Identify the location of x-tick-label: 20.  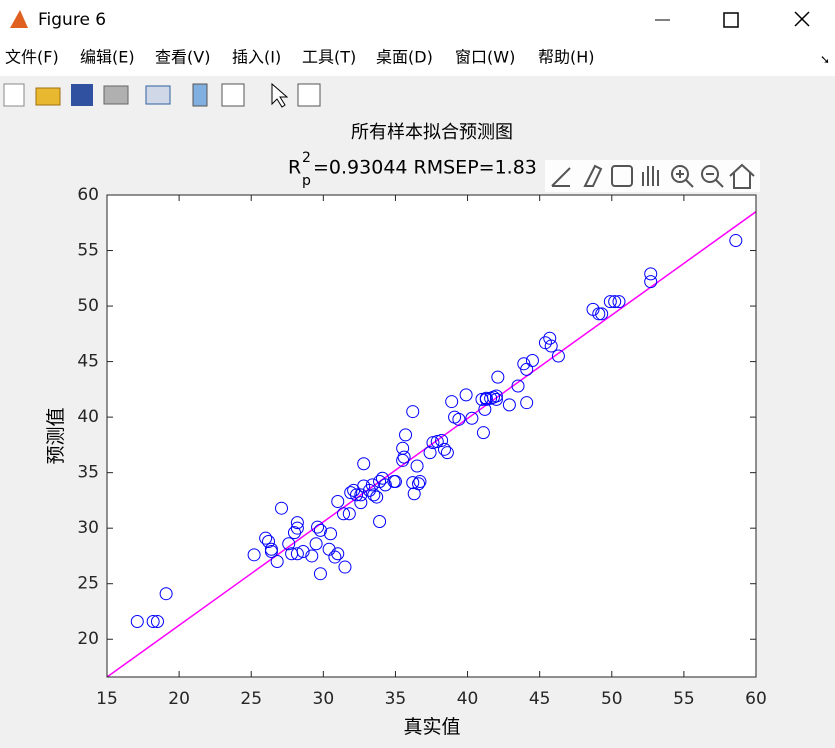
(179, 699).